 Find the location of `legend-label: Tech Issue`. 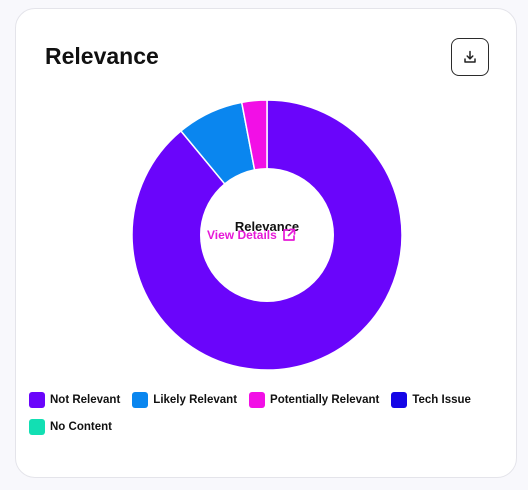

legend-label: Tech Issue is located at coordinates (441, 399).